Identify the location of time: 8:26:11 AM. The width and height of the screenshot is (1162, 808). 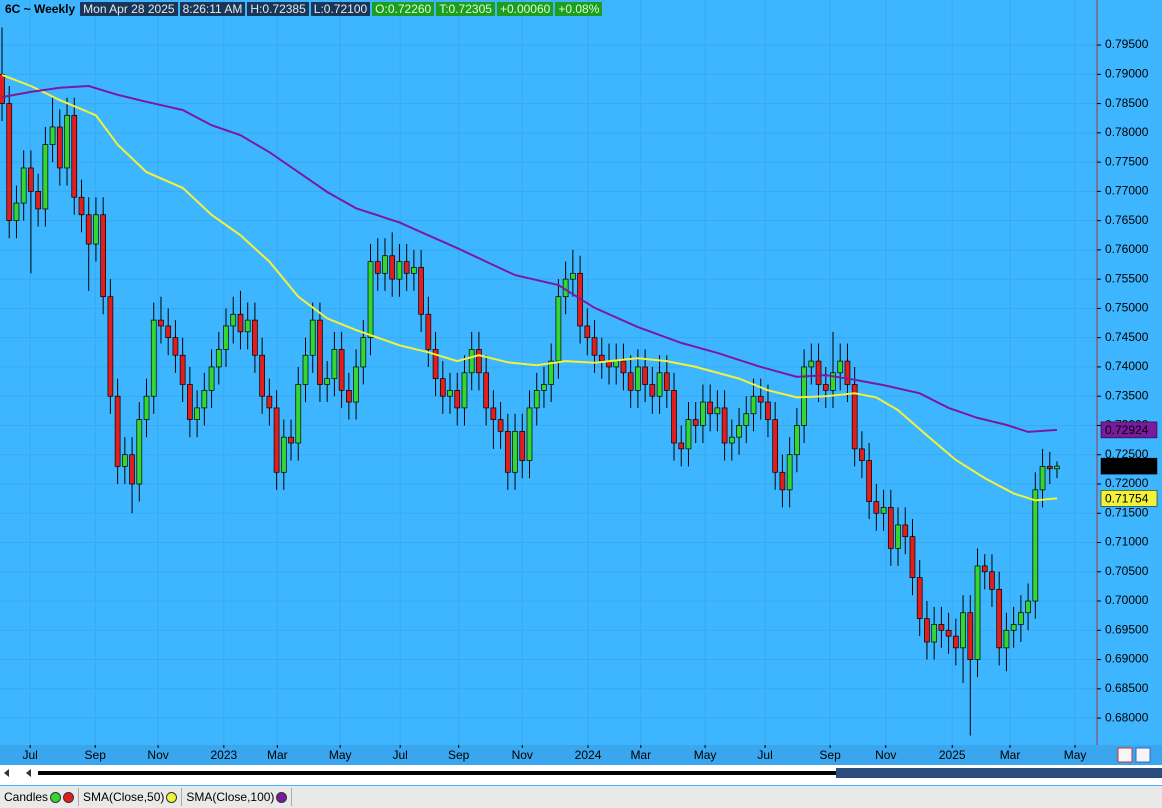
(212, 9).